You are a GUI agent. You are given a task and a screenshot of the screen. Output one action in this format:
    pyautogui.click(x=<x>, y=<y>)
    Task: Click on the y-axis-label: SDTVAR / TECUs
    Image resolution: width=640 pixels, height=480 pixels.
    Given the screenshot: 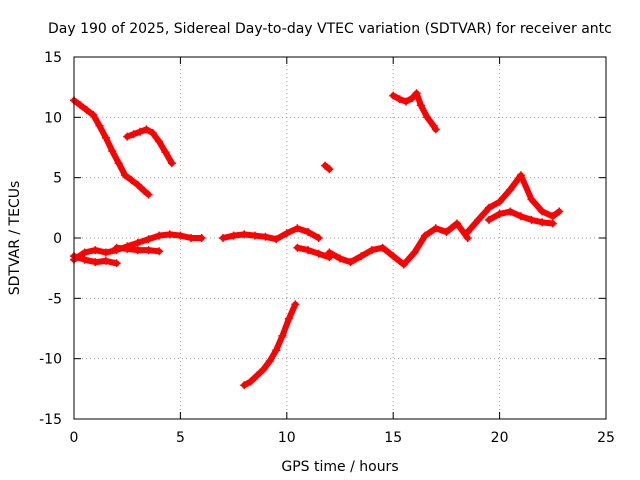 What is the action you would take?
    pyautogui.click(x=15, y=238)
    